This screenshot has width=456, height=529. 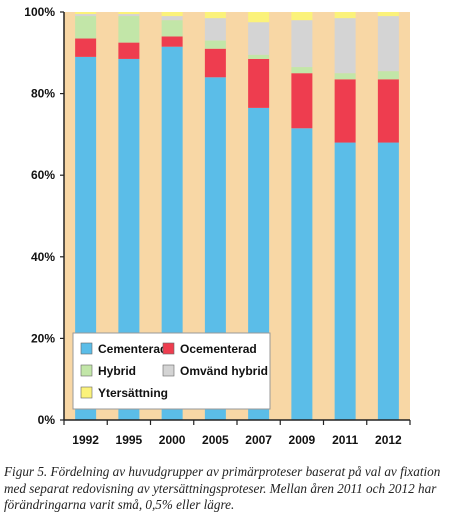 What do you see at coordinates (302, 101) in the screenshot?
I see `bar-segment-2009-ocementerad` at bounding box center [302, 101].